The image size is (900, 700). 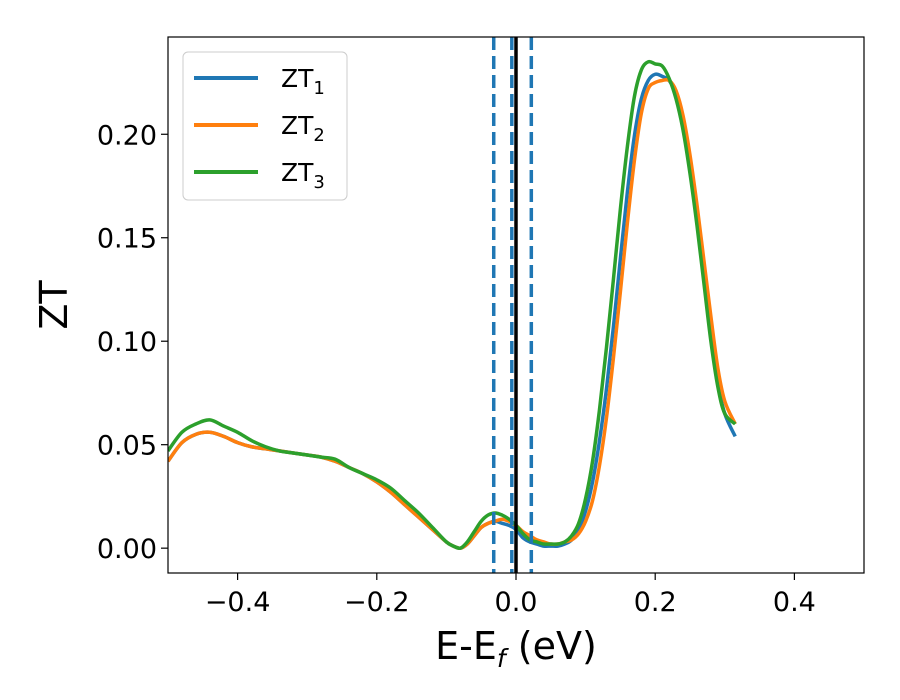 I want to click on y-tick-label: 0.20, so click(x=127, y=135).